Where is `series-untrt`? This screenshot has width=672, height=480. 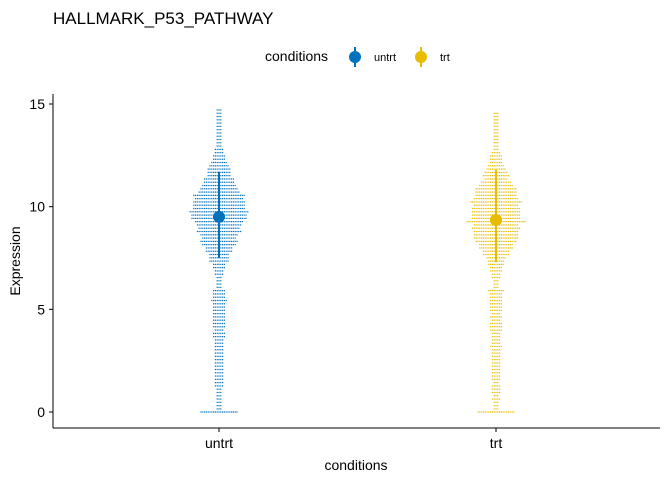 series-untrt is located at coordinates (219, 261).